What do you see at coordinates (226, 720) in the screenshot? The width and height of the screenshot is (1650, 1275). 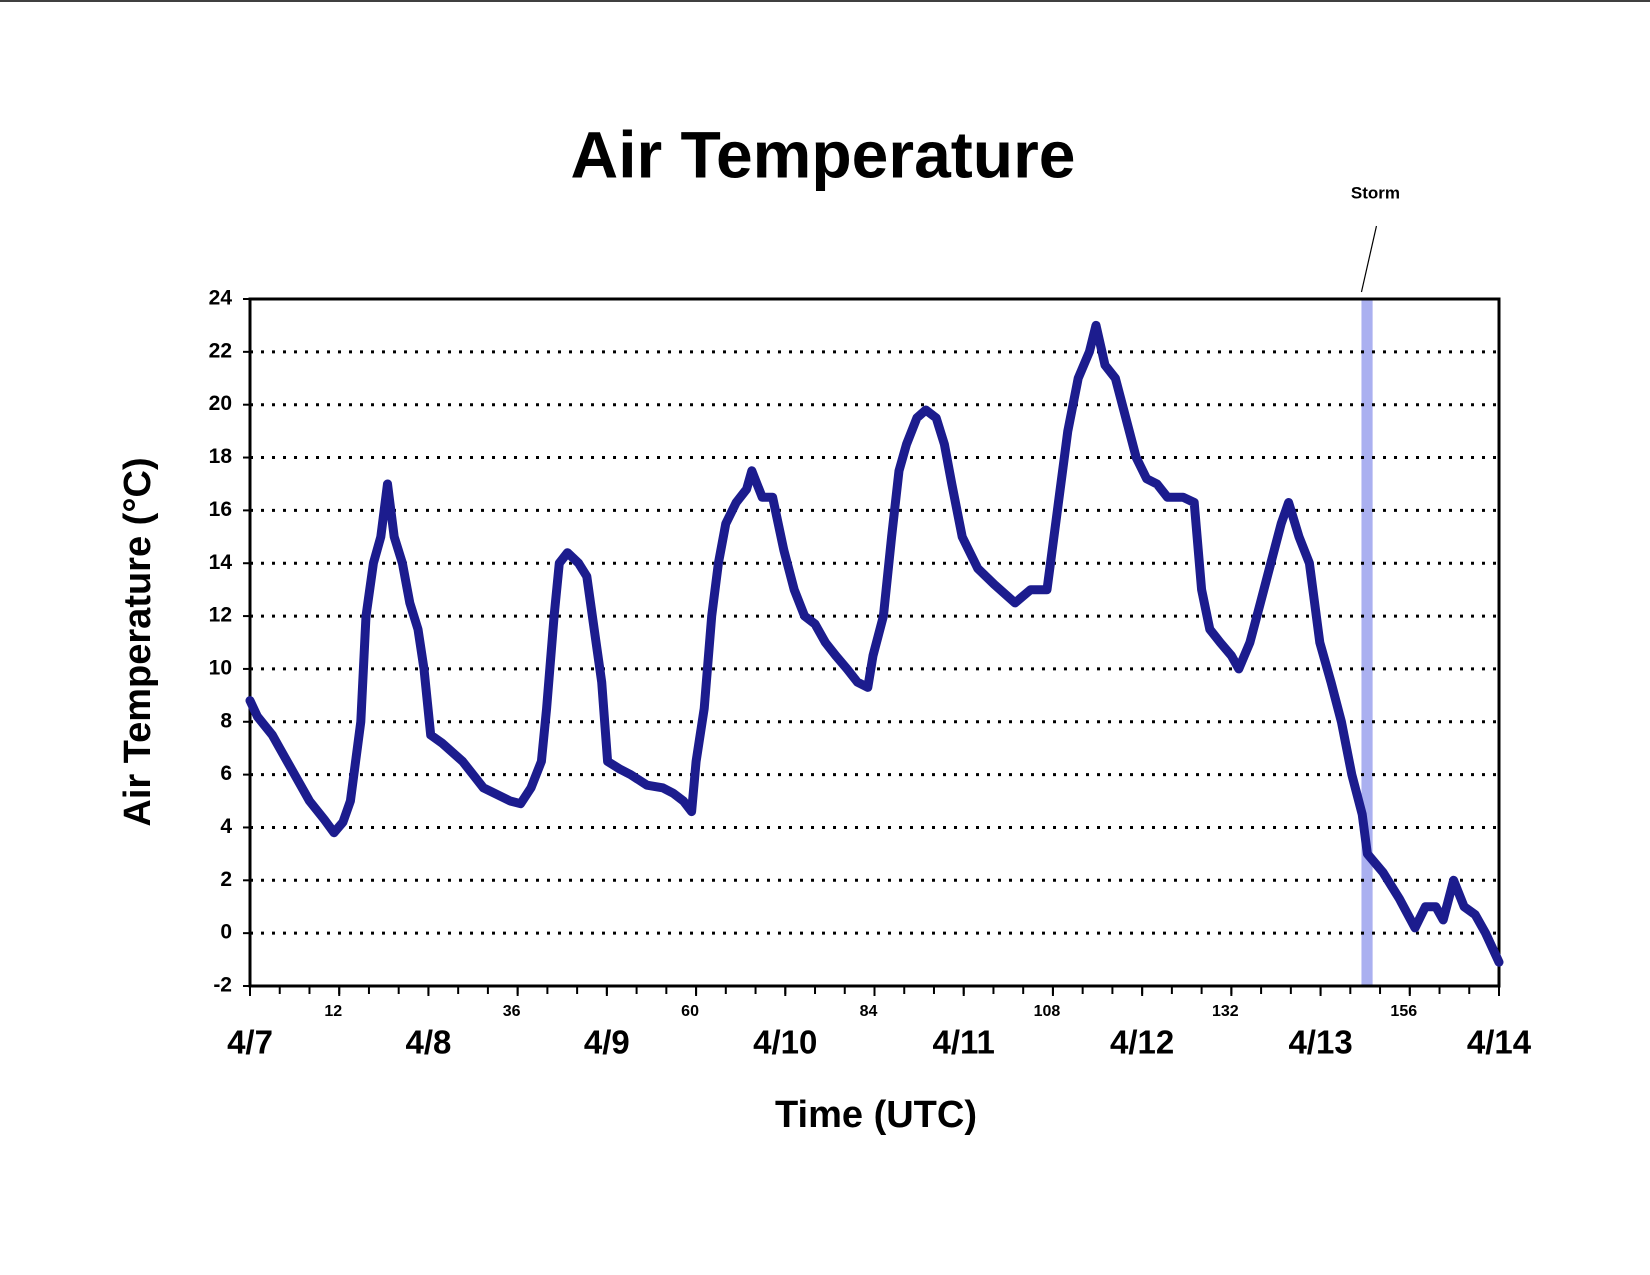 I see `y-tick-label: 8` at bounding box center [226, 720].